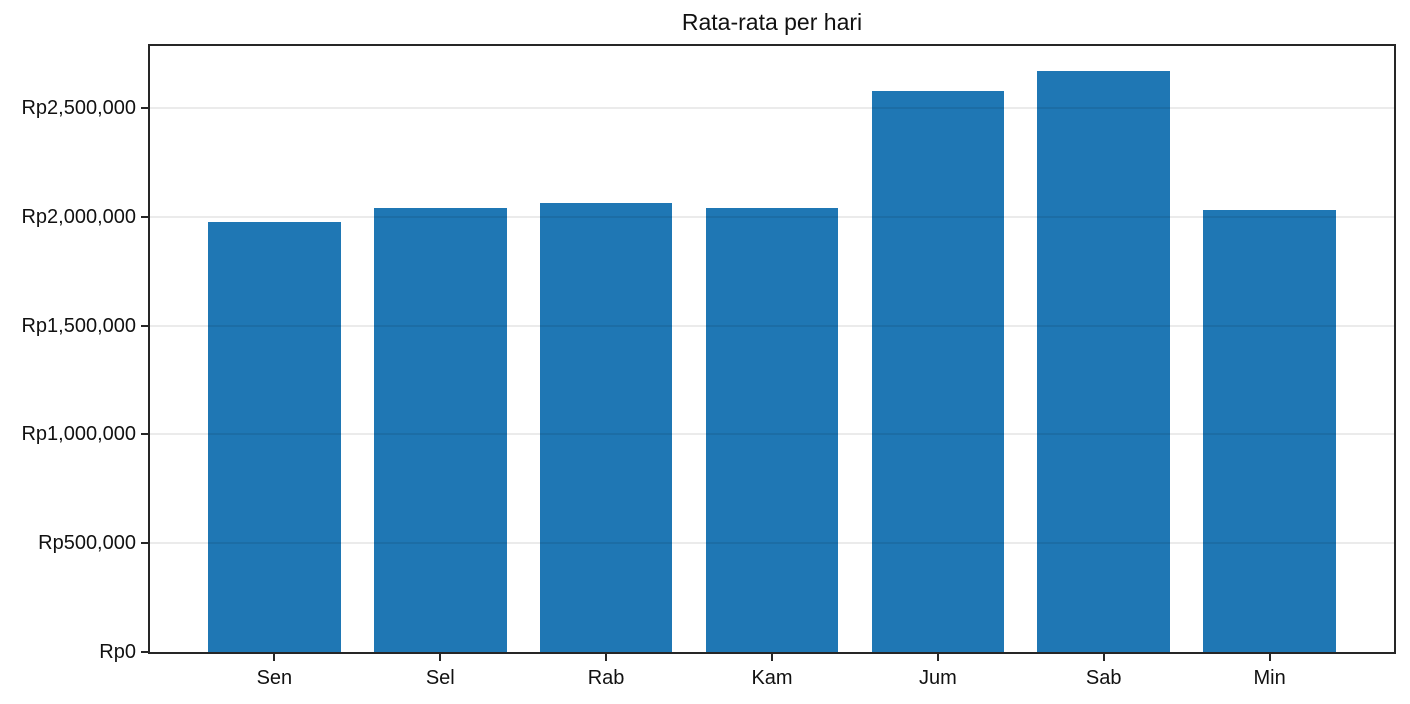 The image size is (1410, 704). I want to click on bar-jum, so click(938, 371).